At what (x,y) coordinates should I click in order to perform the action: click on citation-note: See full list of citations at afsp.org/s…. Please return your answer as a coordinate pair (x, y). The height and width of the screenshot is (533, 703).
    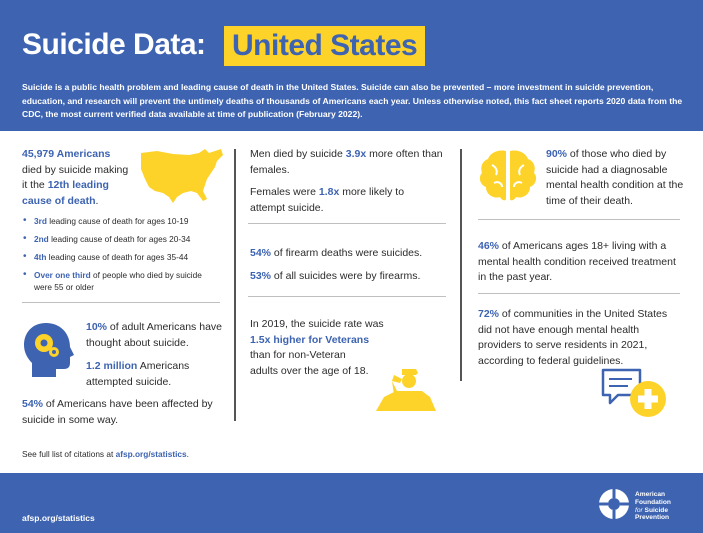
    Looking at the image, I should click on (105, 454).